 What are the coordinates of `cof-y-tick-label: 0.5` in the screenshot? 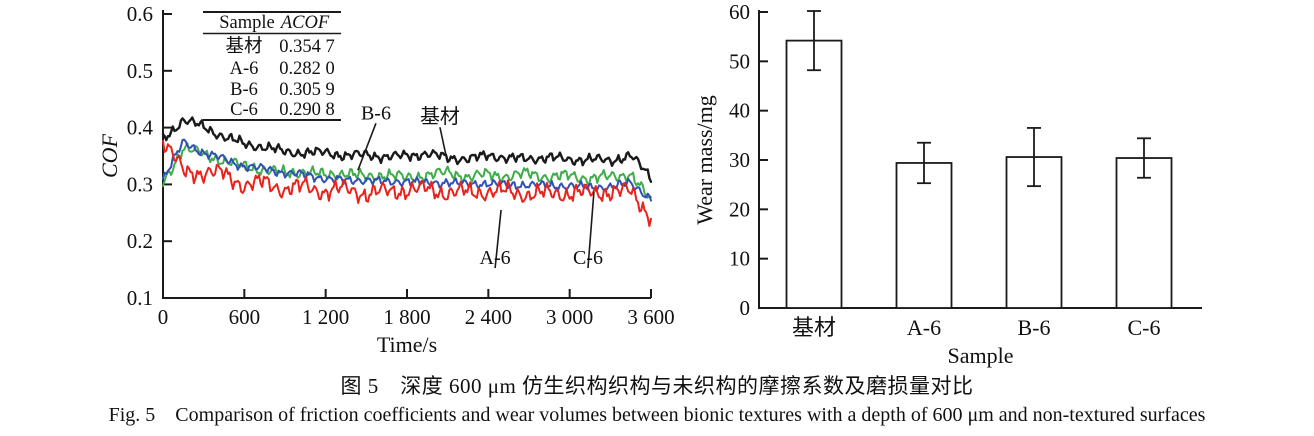 It's located at (140, 71).